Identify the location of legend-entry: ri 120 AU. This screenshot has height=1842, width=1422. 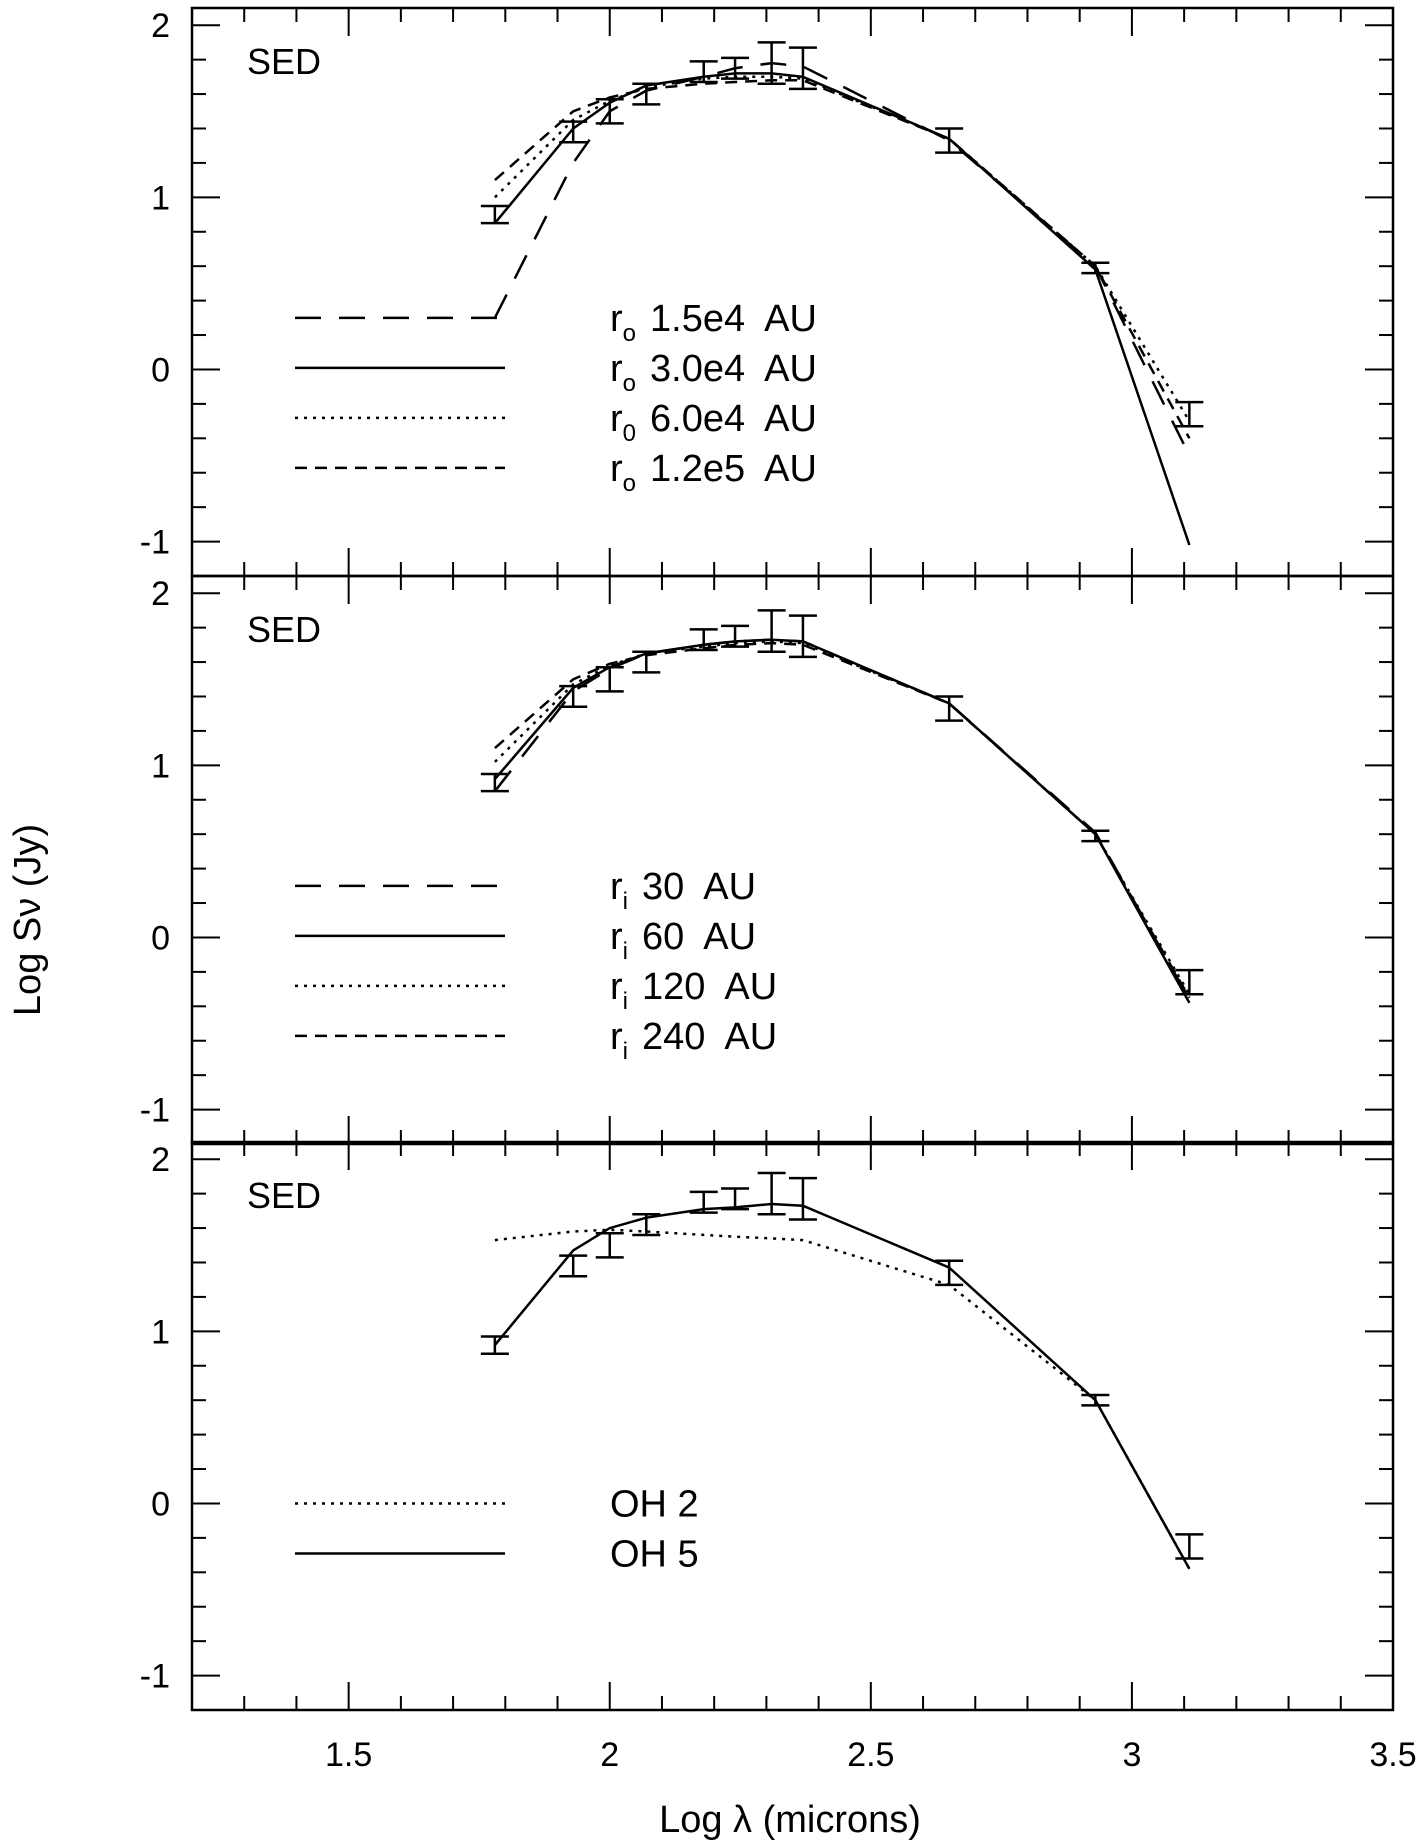
(693, 990).